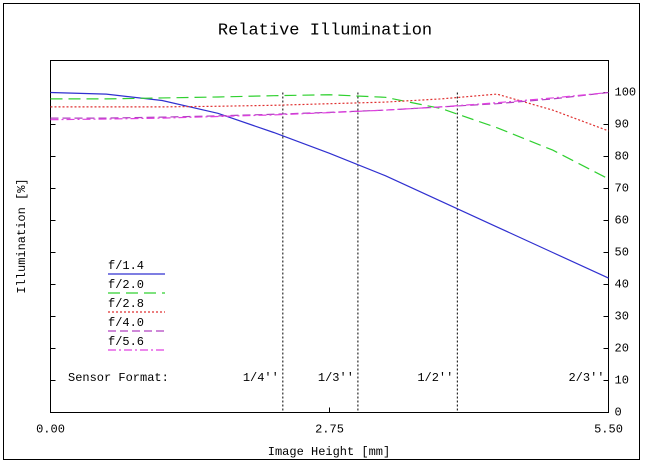  Describe the element at coordinates (586, 378) in the screenshot. I see `sensor-format: 2/3''` at that location.